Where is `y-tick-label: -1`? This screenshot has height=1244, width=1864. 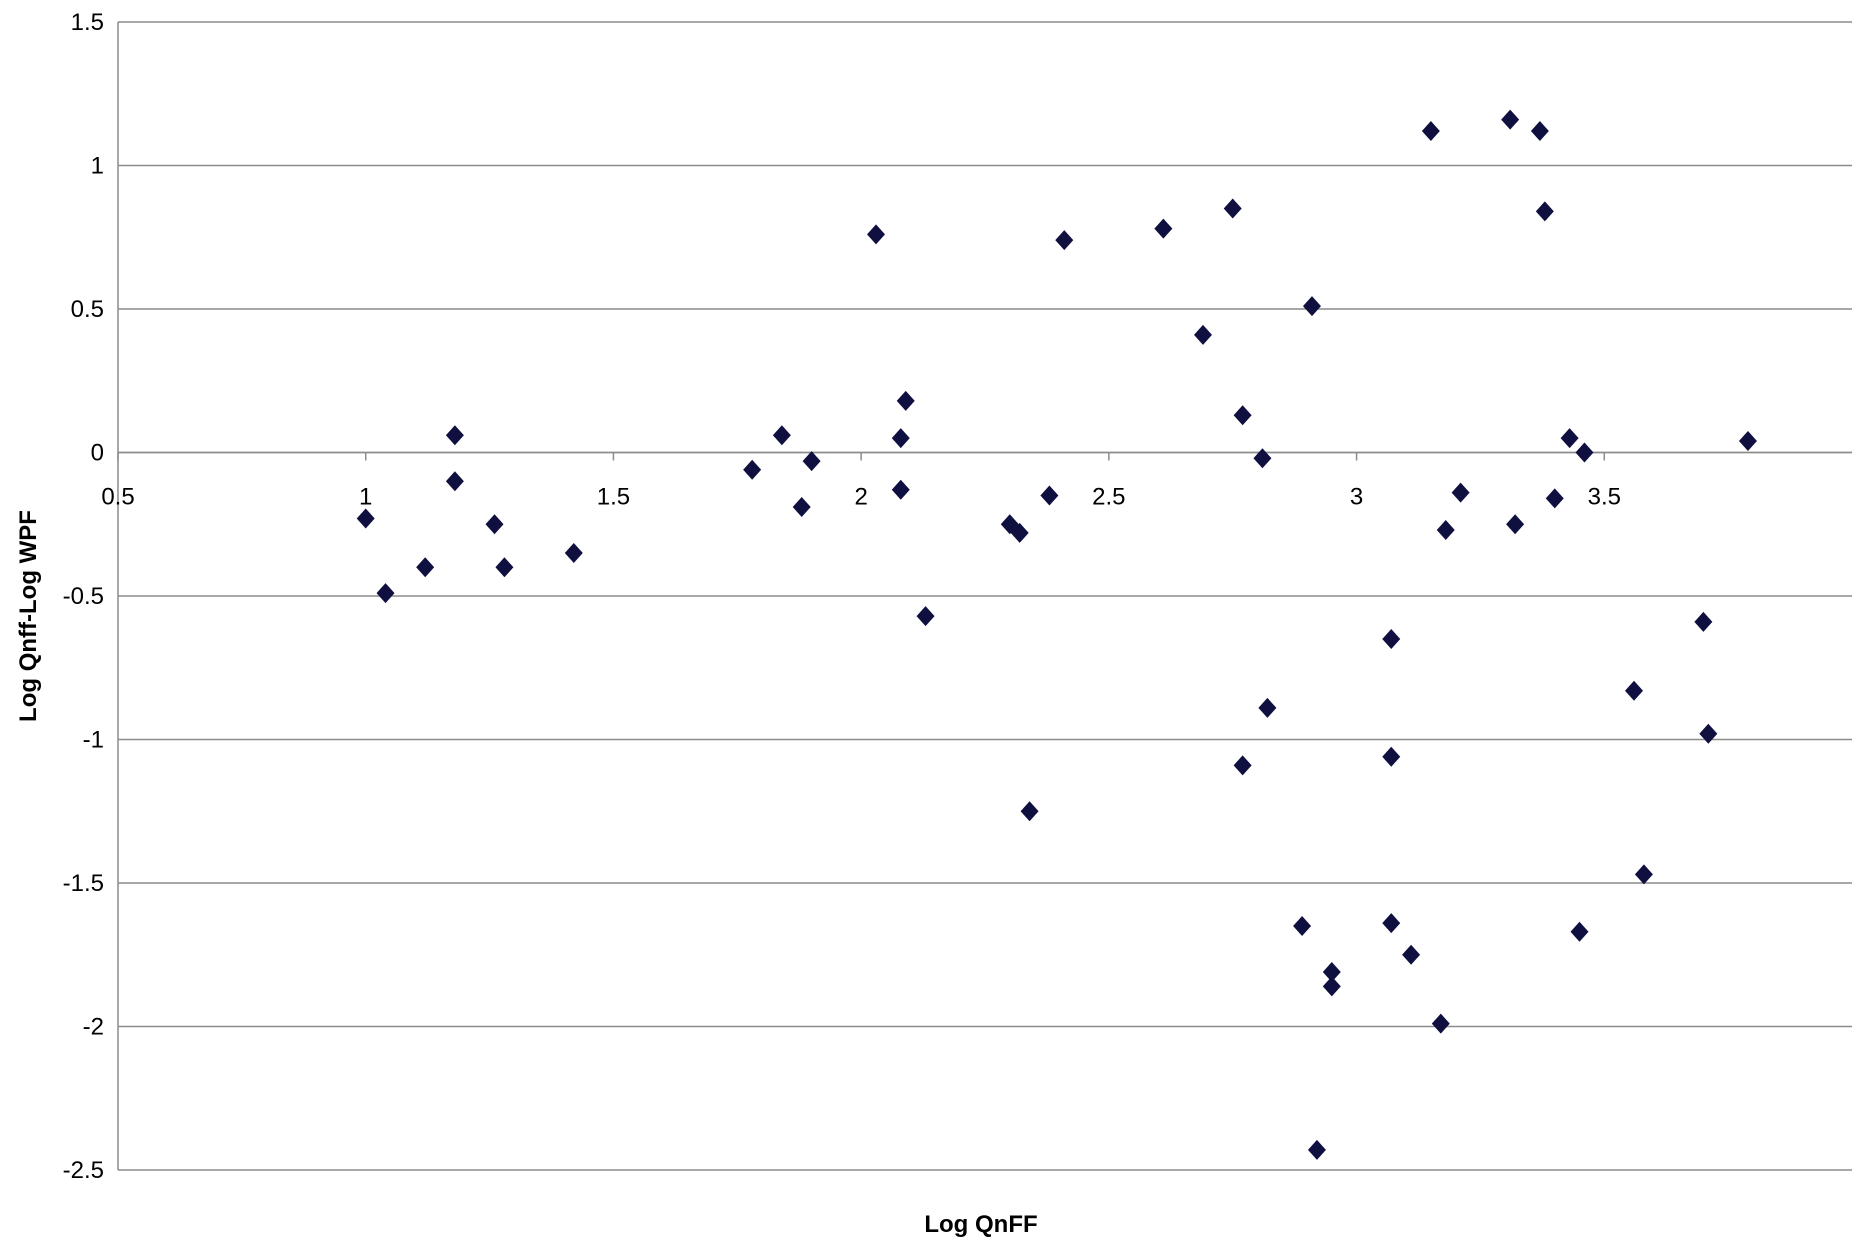 y-tick-label: -1 is located at coordinates (93, 740).